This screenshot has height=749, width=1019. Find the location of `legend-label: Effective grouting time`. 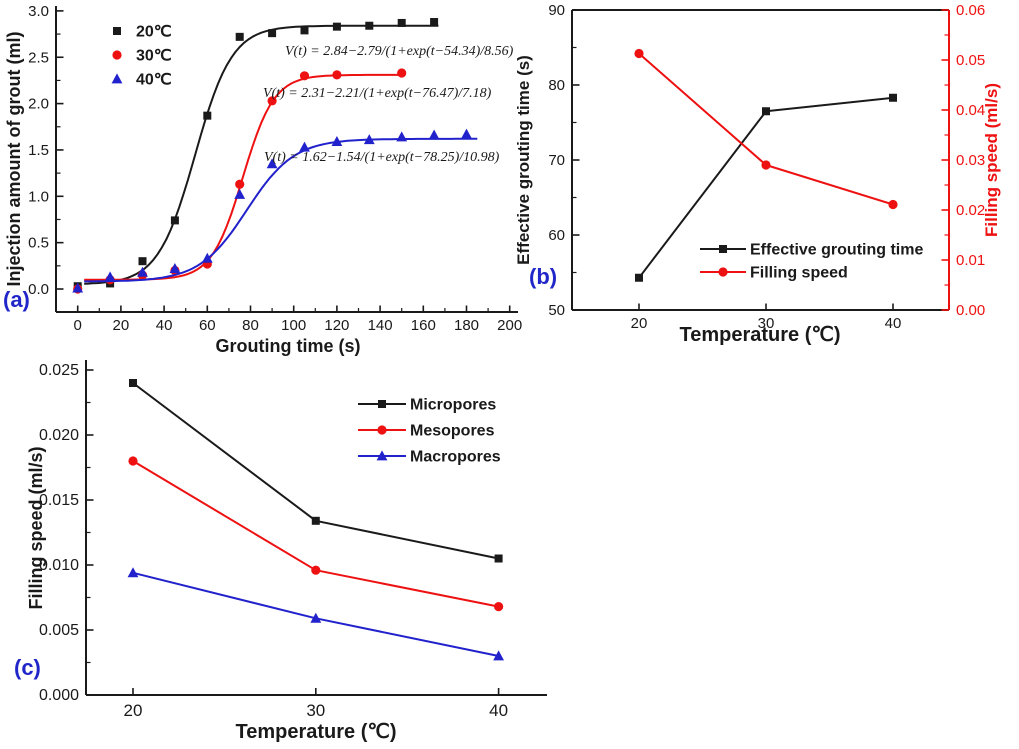

legend-label: Effective grouting time is located at coordinates (836, 250).